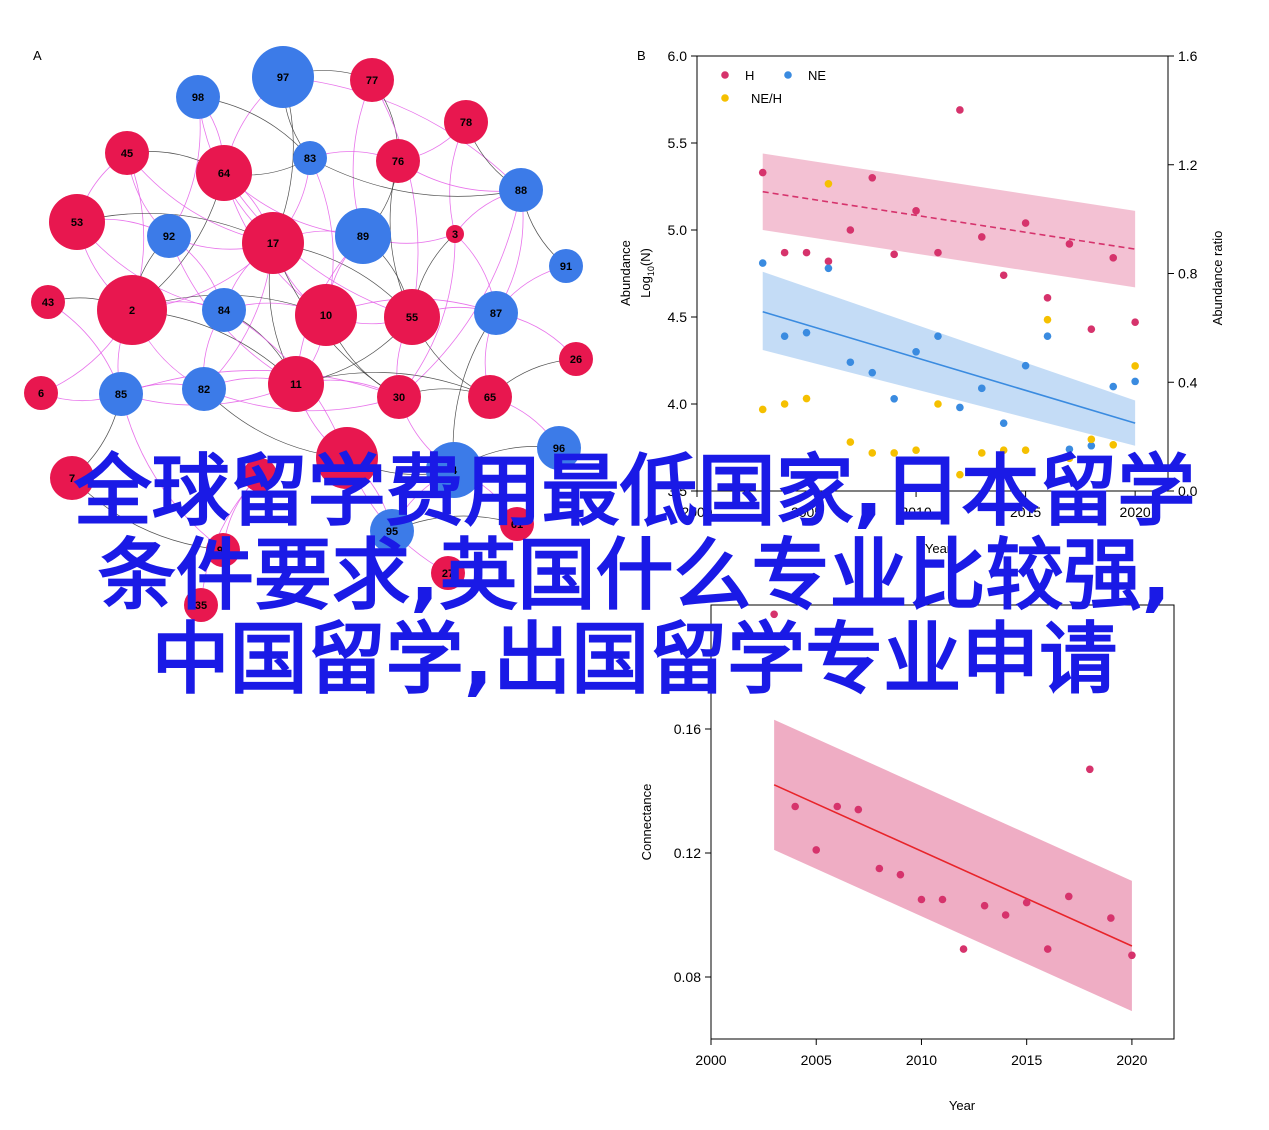 This screenshot has height=1130, width=1269. Describe the element at coordinates (392, 532) in the screenshot. I see `network-node-label: 95` at that location.